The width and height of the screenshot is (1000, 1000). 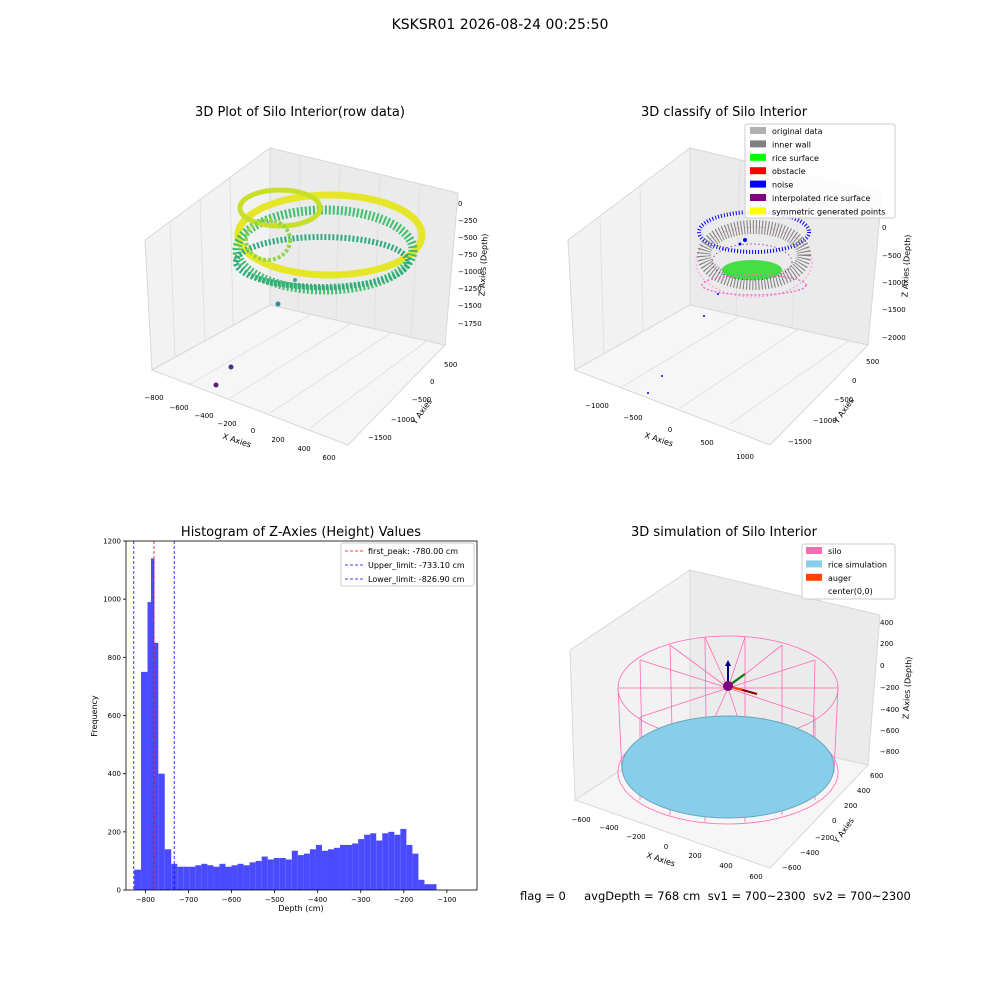 I want to click on raw-x-tick: 0, so click(x=253, y=431).